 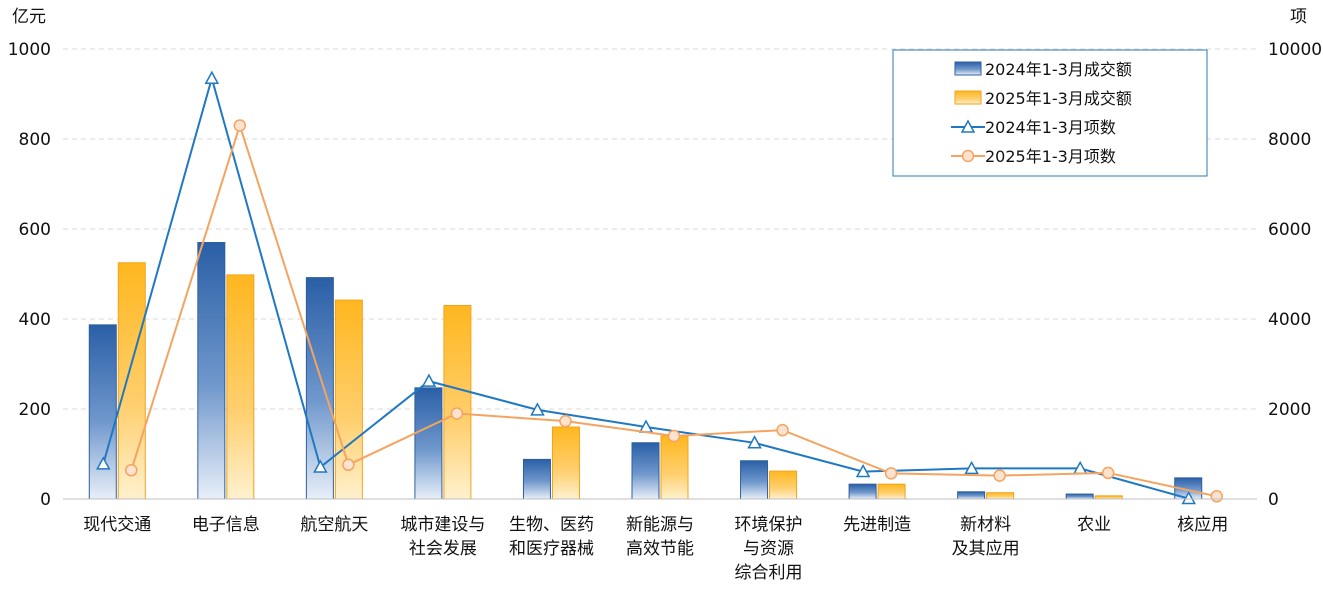 I want to click on category-label: 核应用, so click(x=1202, y=525).